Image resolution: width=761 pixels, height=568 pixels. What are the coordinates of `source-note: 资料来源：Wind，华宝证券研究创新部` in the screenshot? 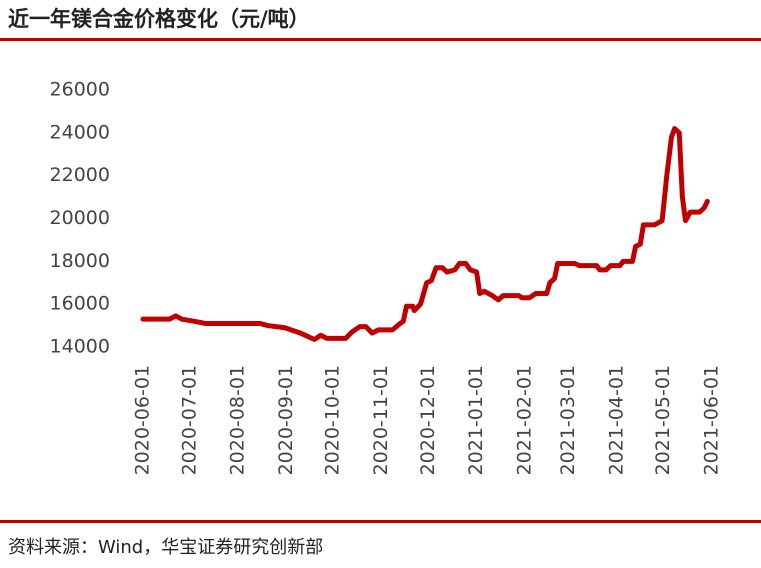 It's located at (165, 547).